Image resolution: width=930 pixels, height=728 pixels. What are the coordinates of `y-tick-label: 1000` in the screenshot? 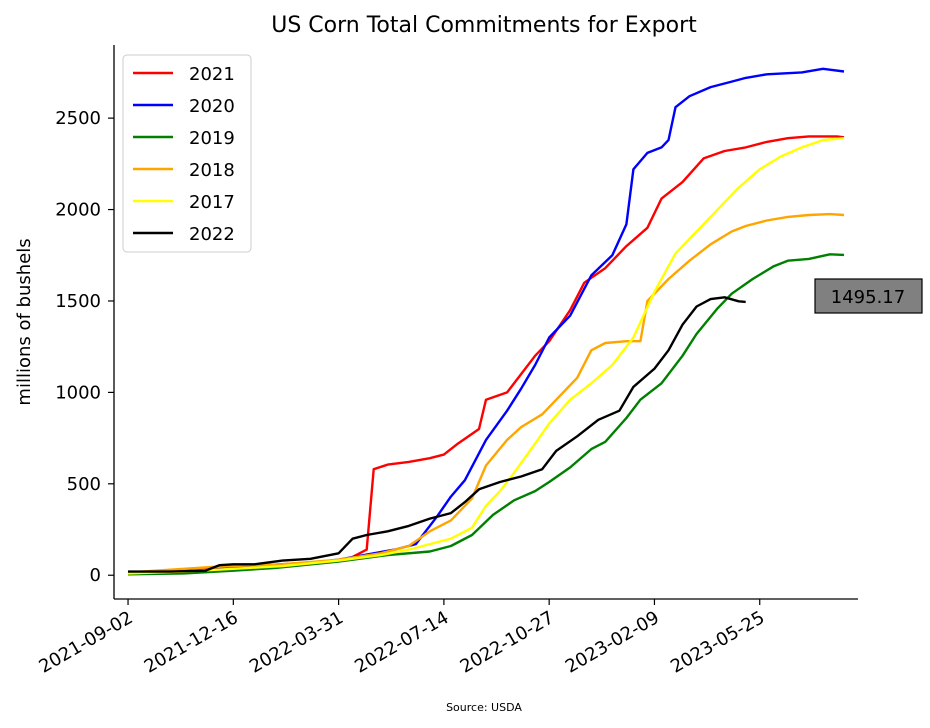 It's located at (78, 392).